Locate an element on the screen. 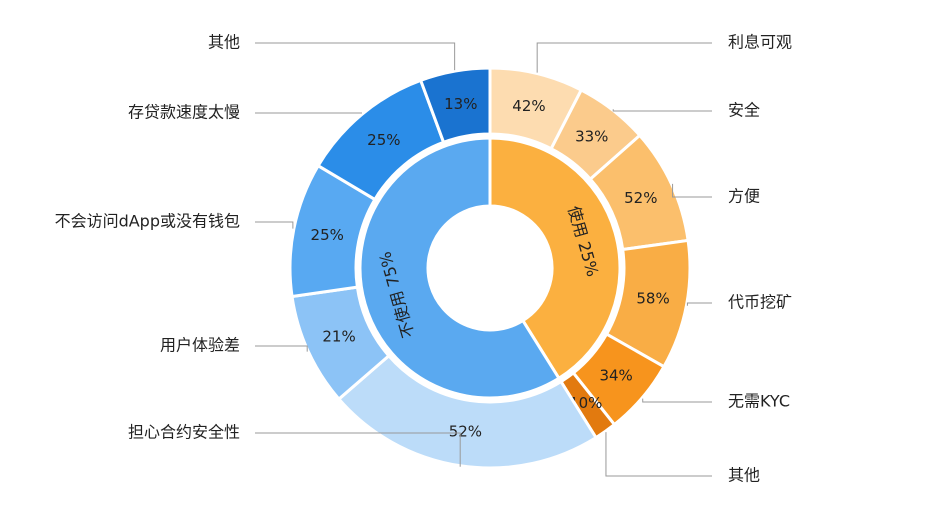 This screenshot has width=936, height=524. value-label: 58% is located at coordinates (652, 299).